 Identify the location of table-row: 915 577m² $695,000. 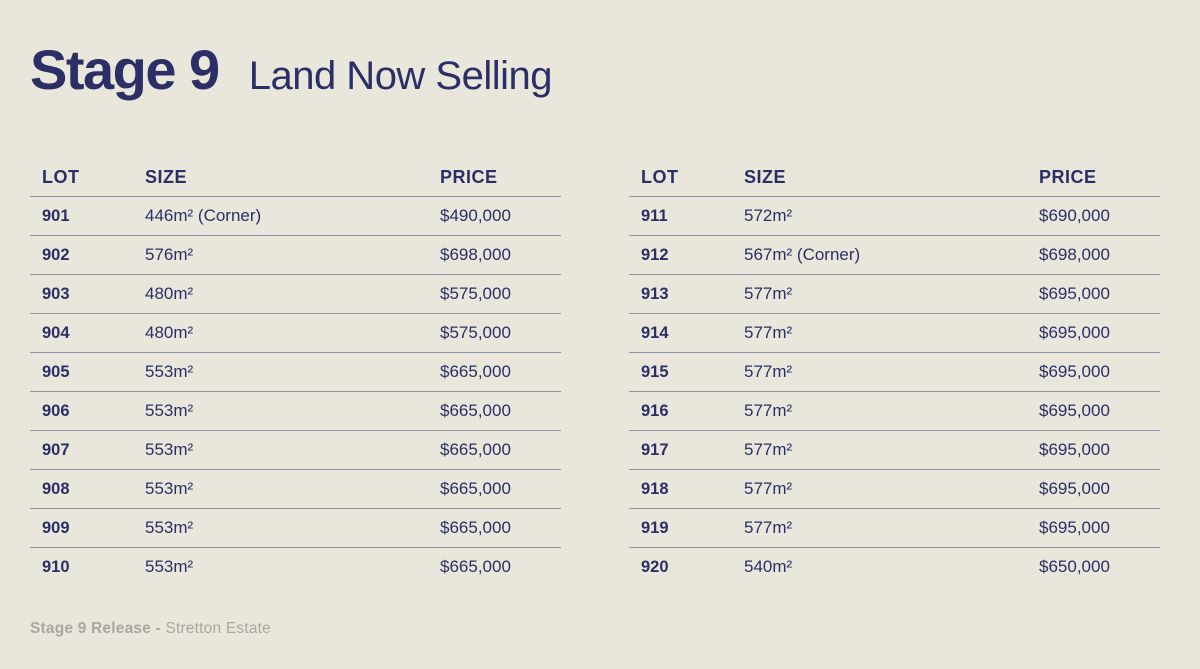
(894, 371).